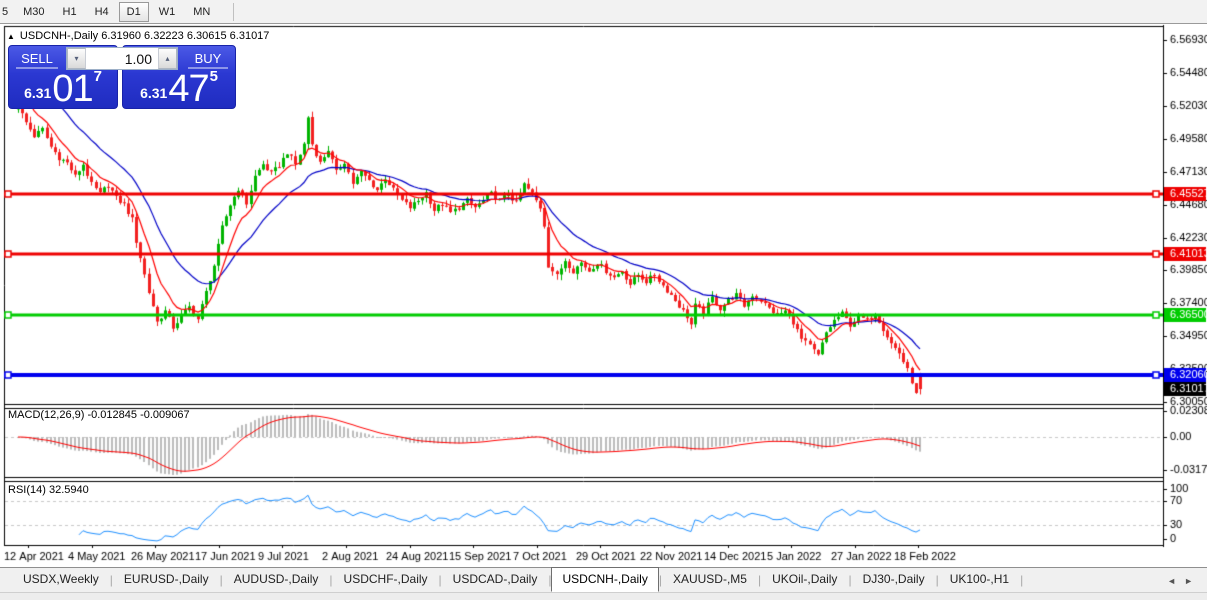 The image size is (1207, 600). Describe the element at coordinates (102, 12) in the screenshot. I see `timeframe-button-h4: H4` at that location.